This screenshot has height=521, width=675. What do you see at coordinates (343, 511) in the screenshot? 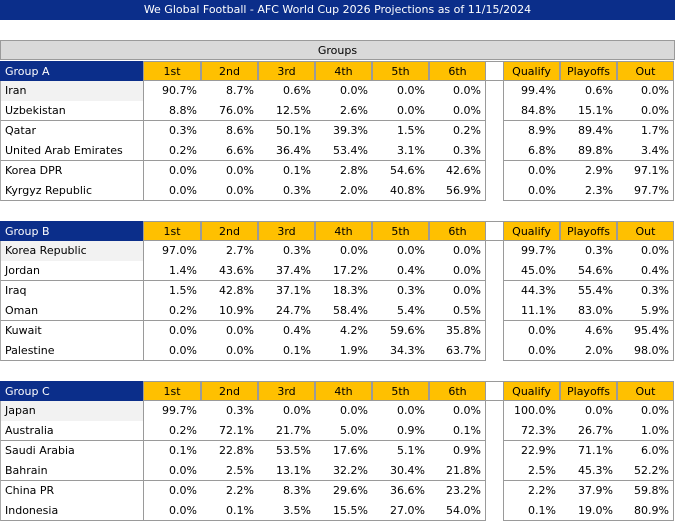
I see `cell-value: 15.5%` at bounding box center [343, 511].